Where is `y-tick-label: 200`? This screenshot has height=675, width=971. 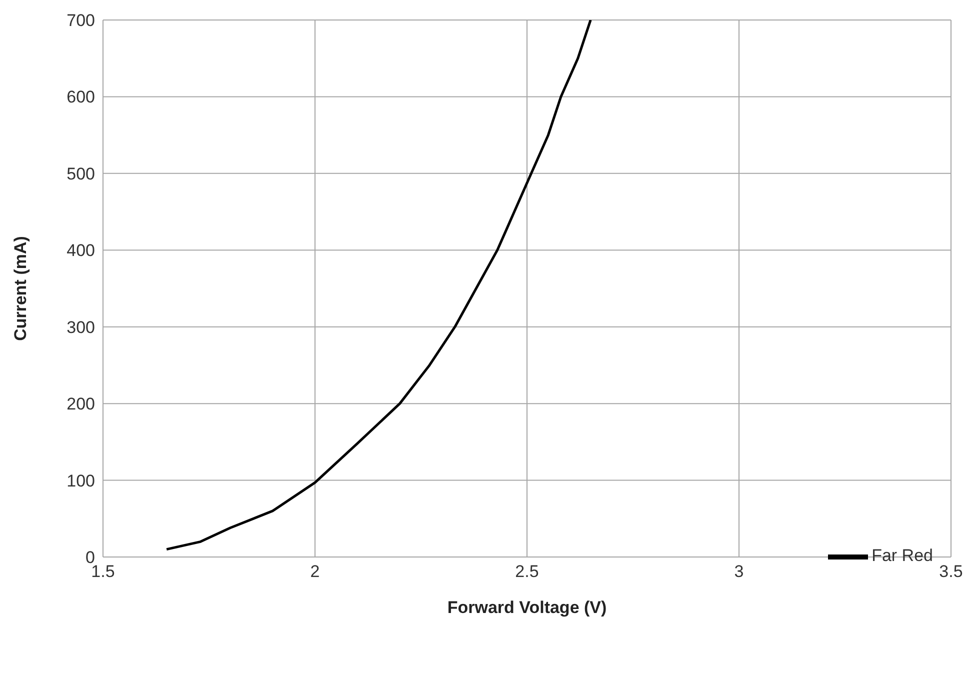 y-tick-label: 200 is located at coordinates (80, 404).